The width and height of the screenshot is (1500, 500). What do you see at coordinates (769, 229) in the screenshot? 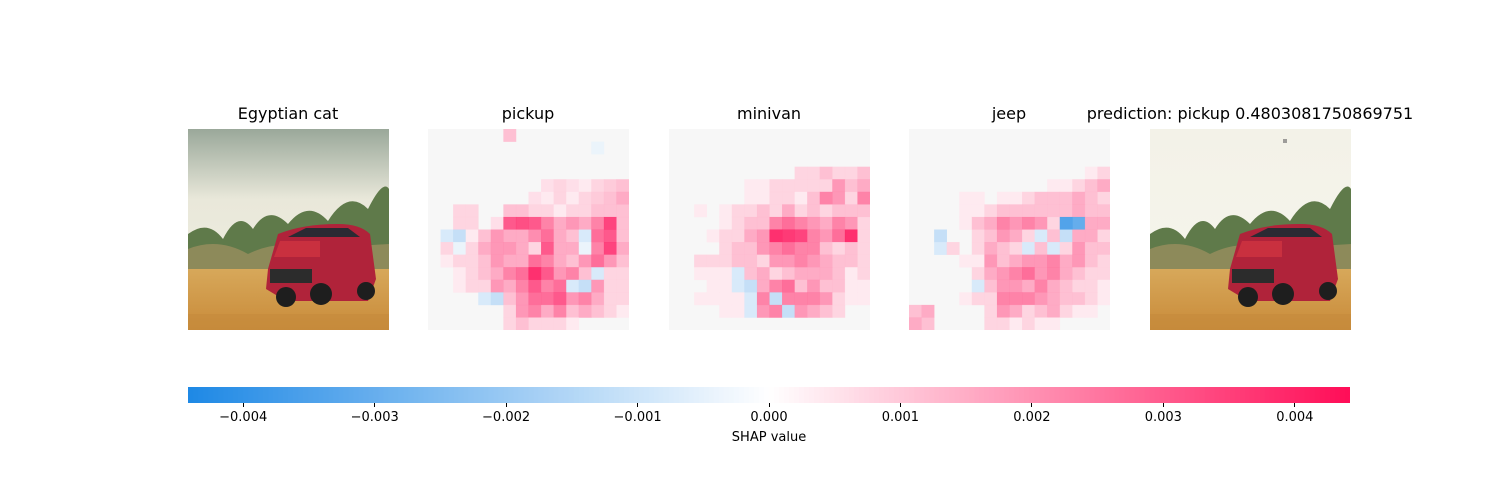
I see `shap-panel-minivan` at bounding box center [769, 229].